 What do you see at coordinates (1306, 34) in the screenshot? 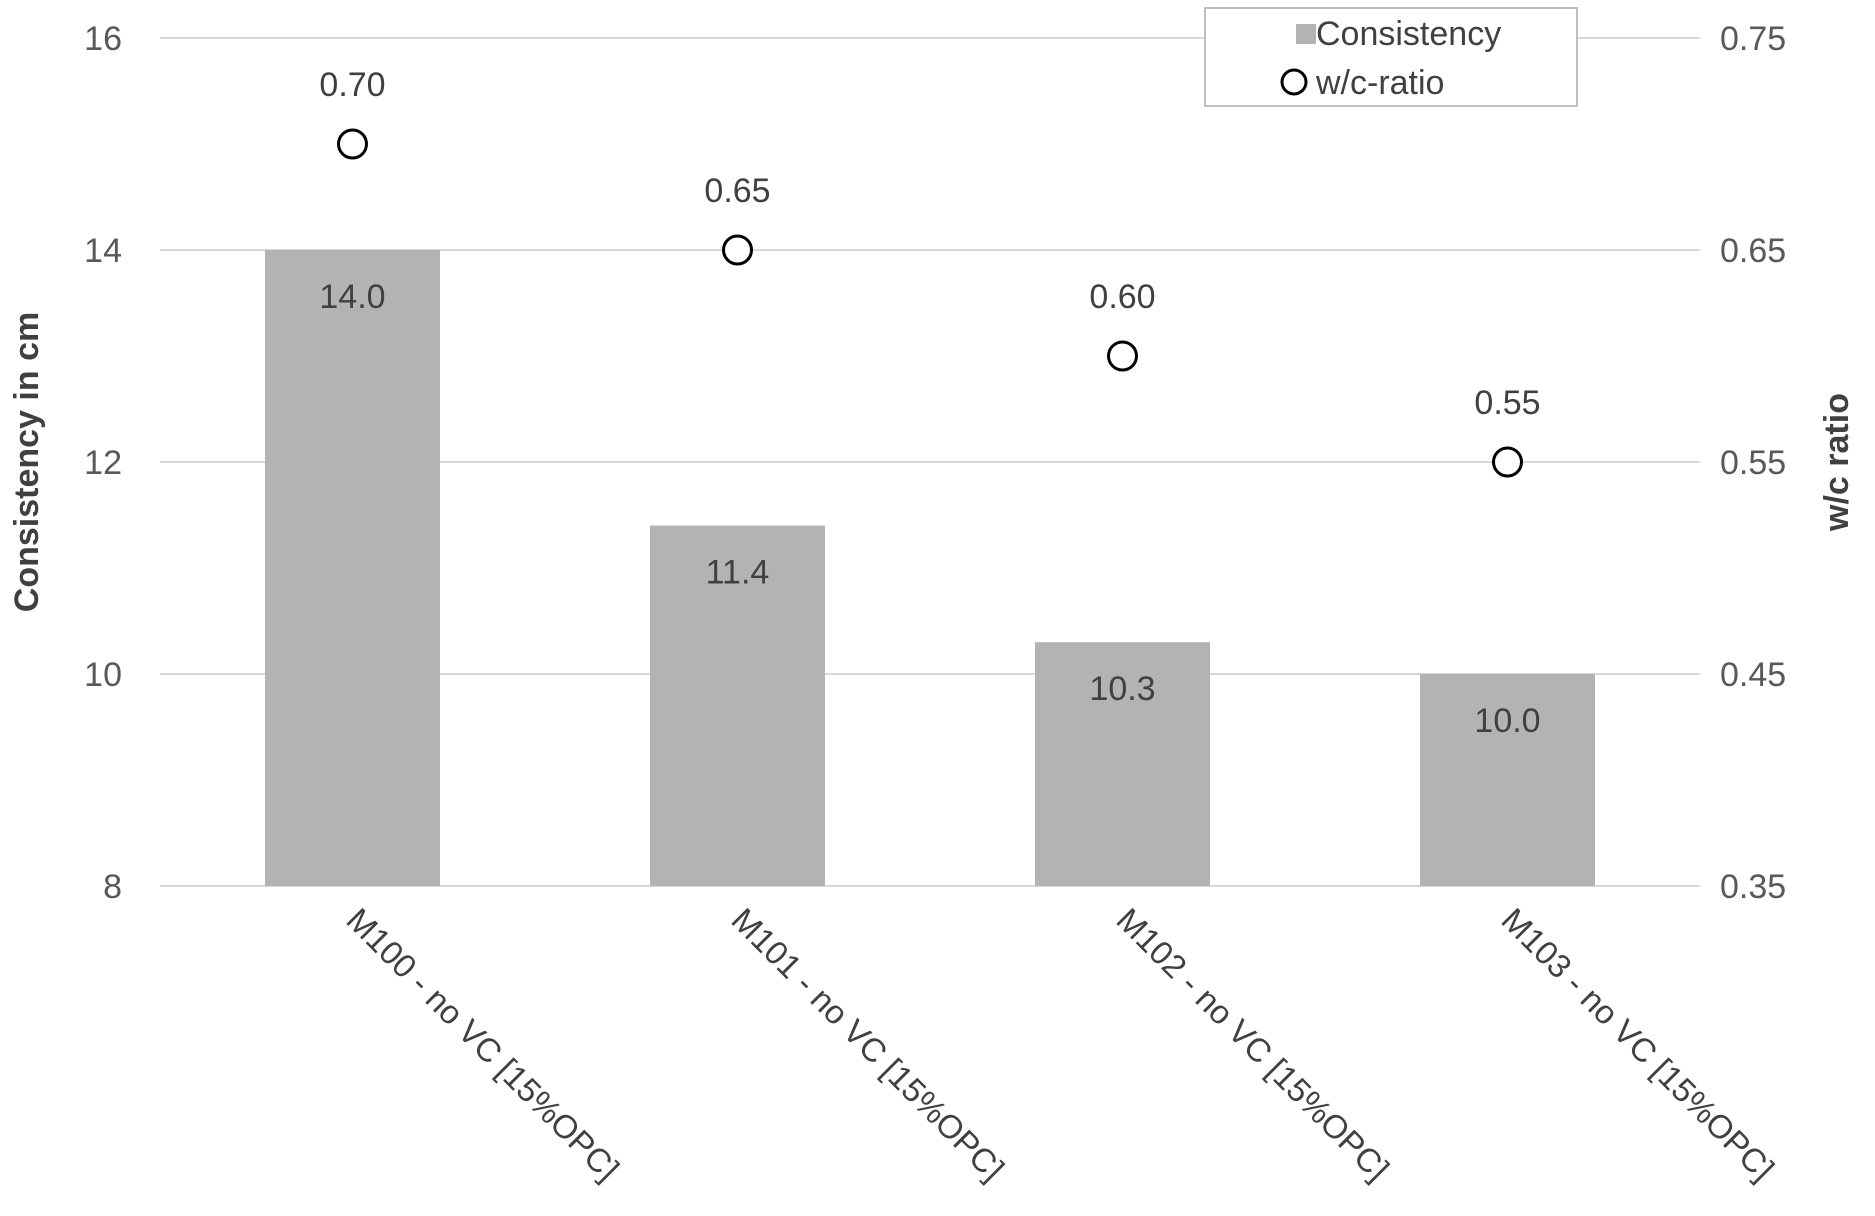
I see `legend-swatch-consistency` at bounding box center [1306, 34].